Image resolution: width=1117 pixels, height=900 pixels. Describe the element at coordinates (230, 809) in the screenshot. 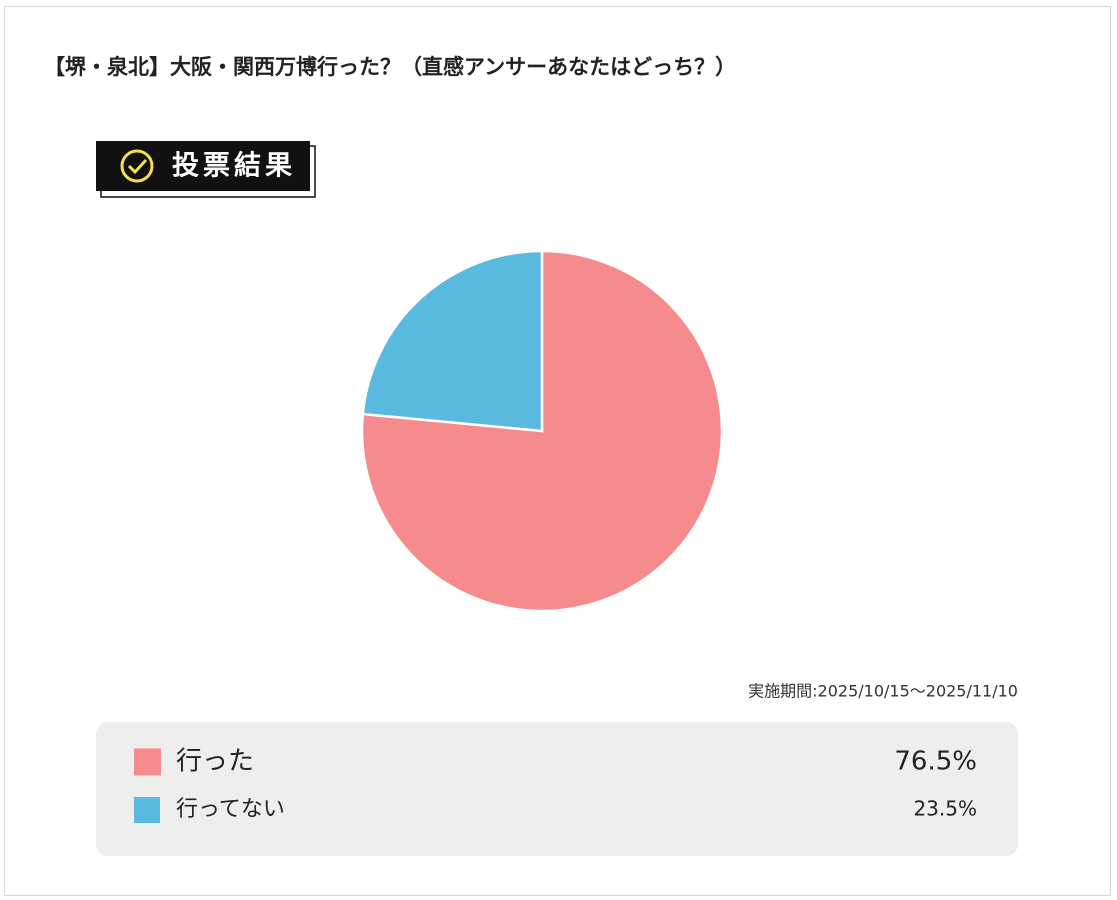

I see `legend-label: 行ってない` at that location.